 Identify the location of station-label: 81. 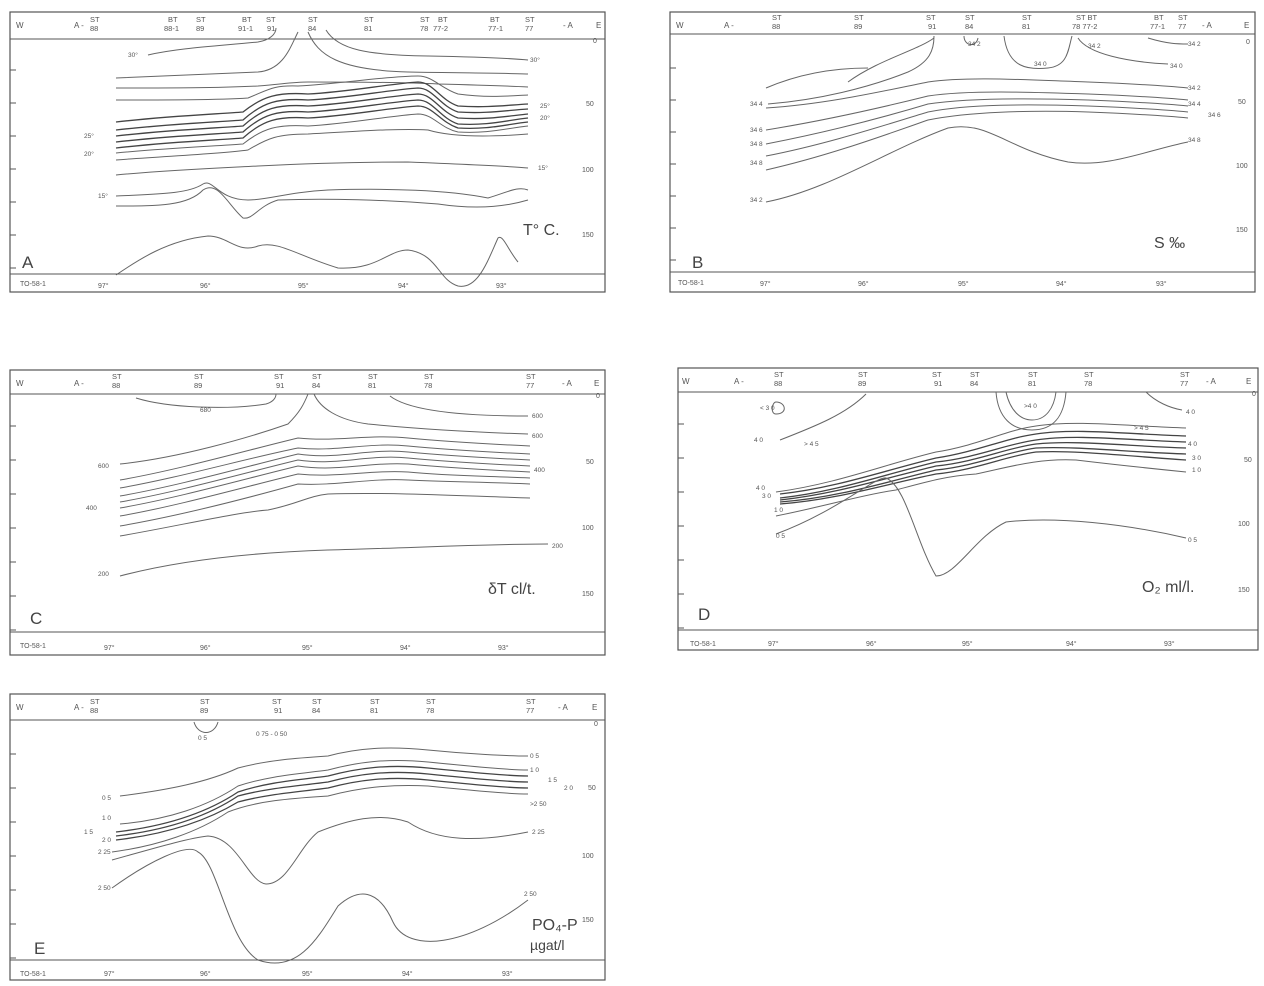
(368, 28).